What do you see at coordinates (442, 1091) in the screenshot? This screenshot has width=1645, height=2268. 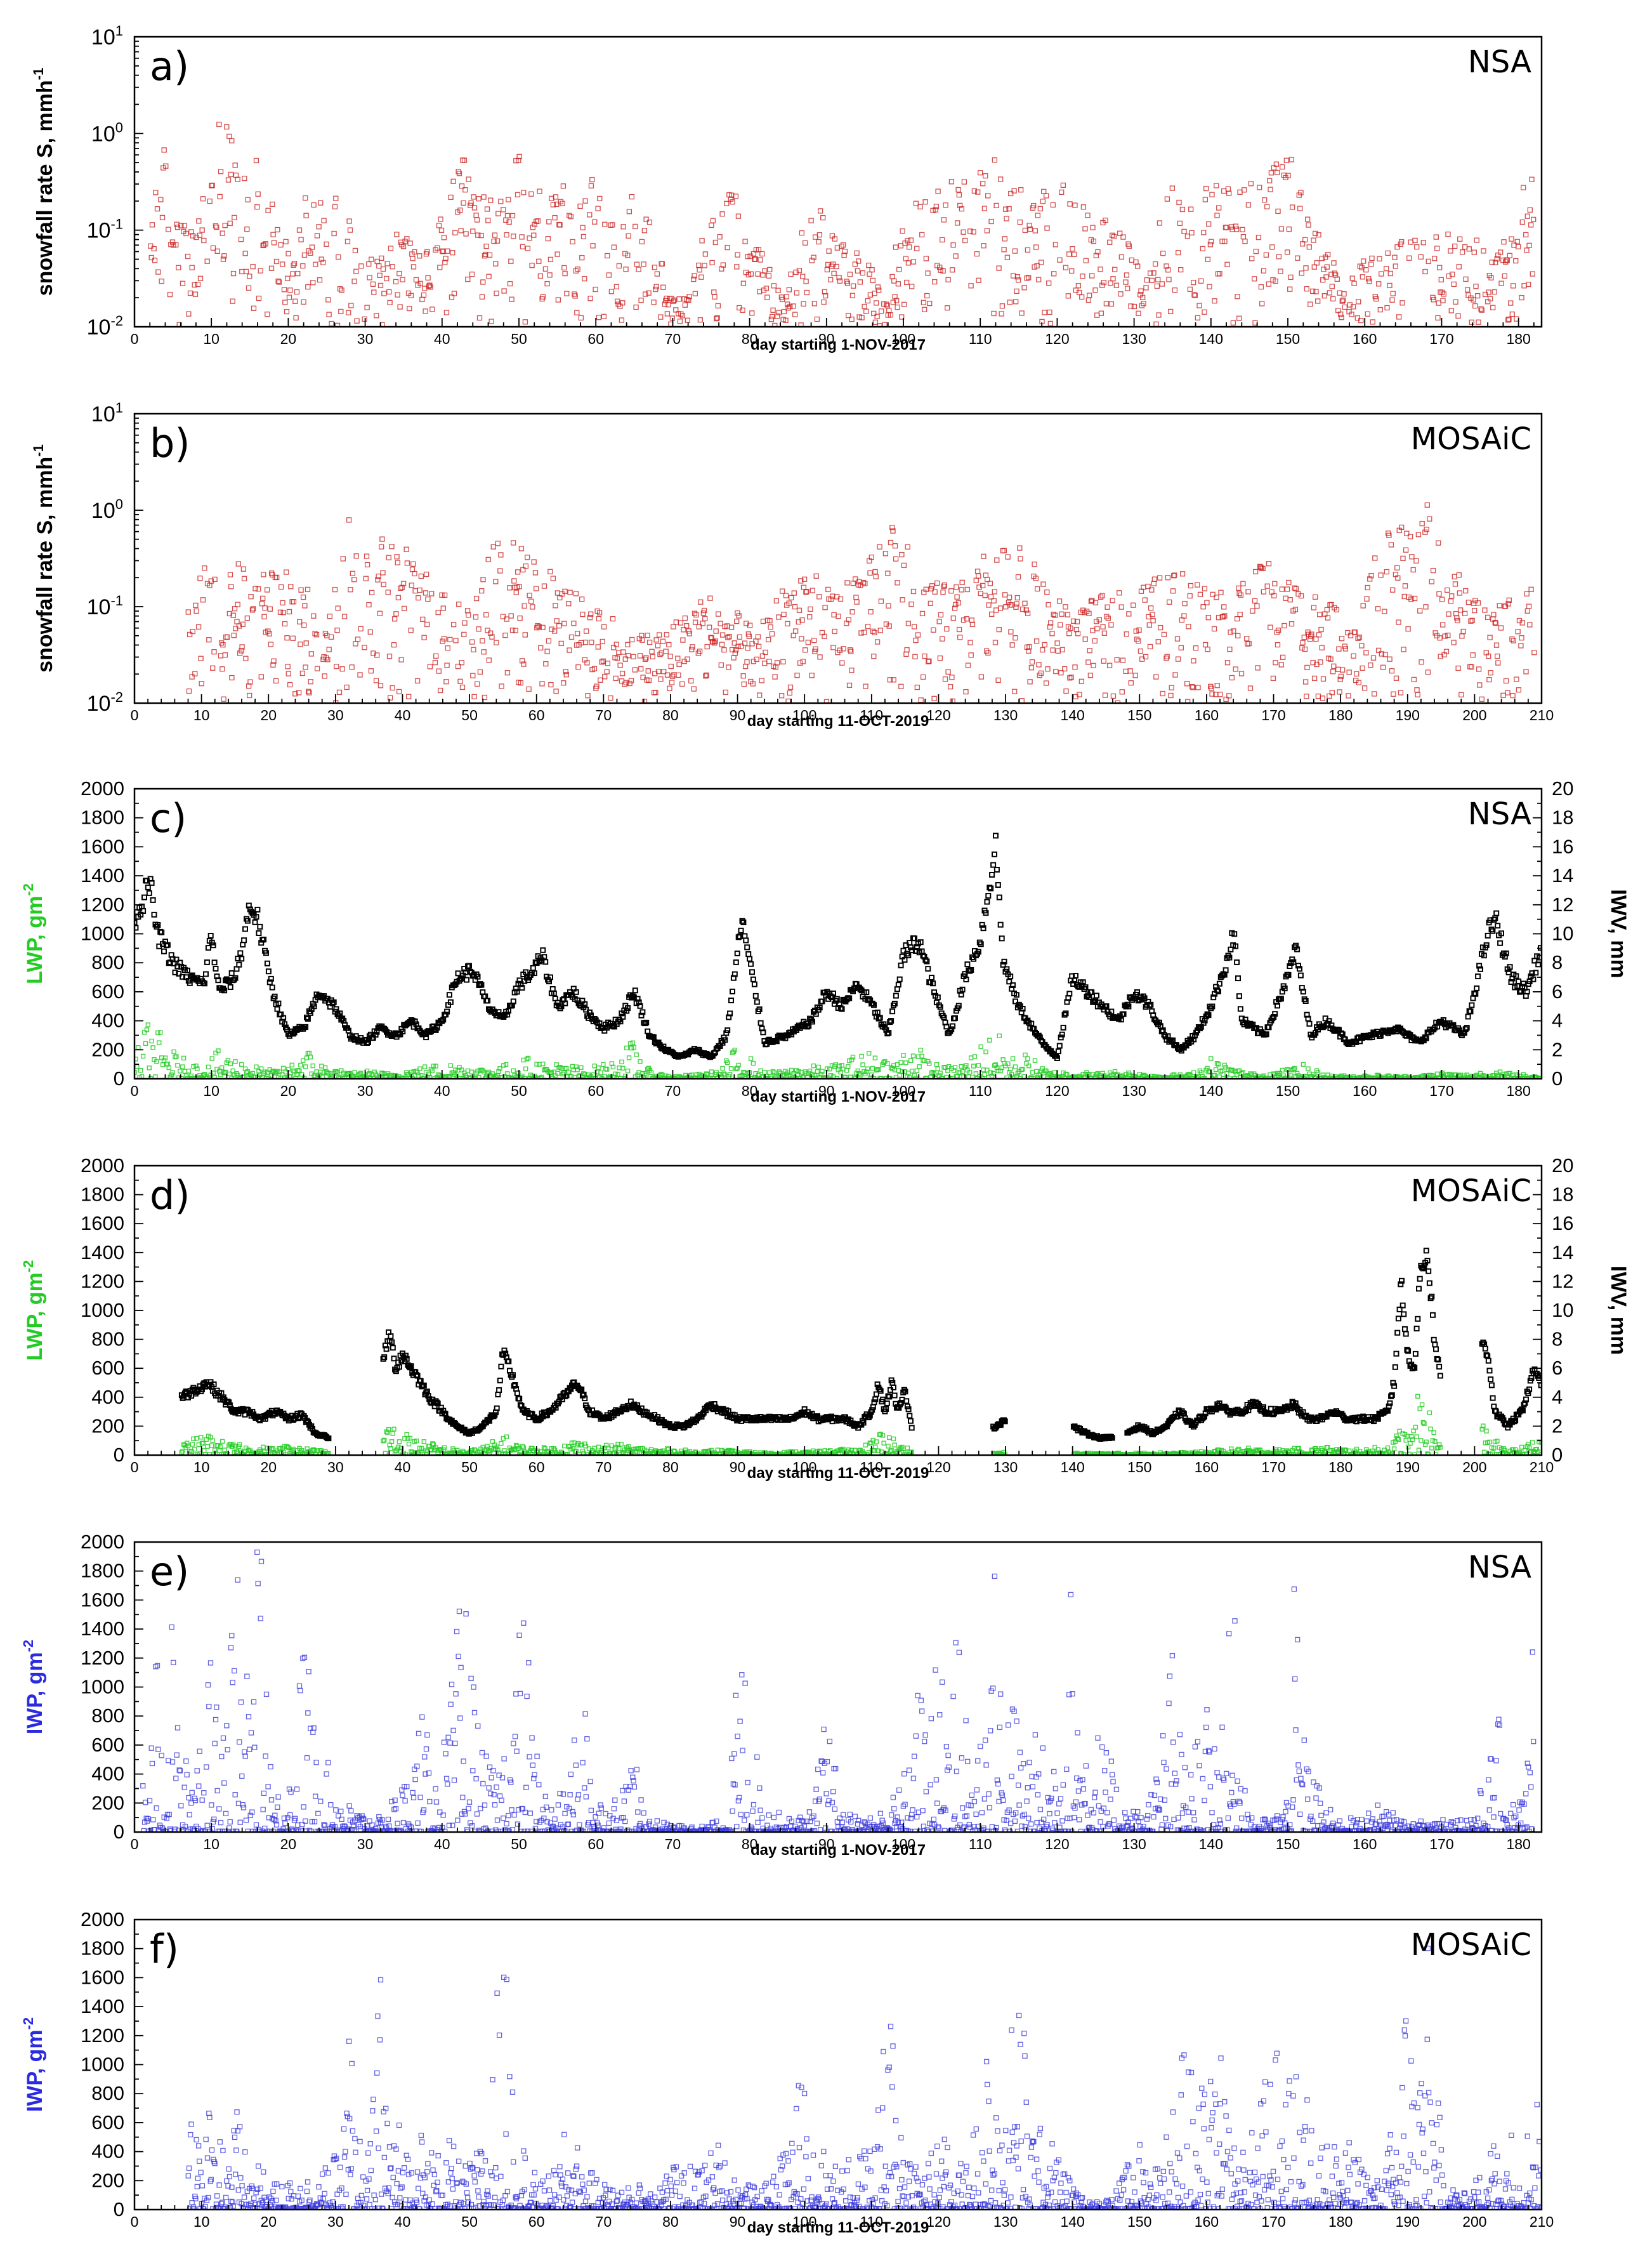 I see `x-tick-label: 40` at bounding box center [442, 1091].